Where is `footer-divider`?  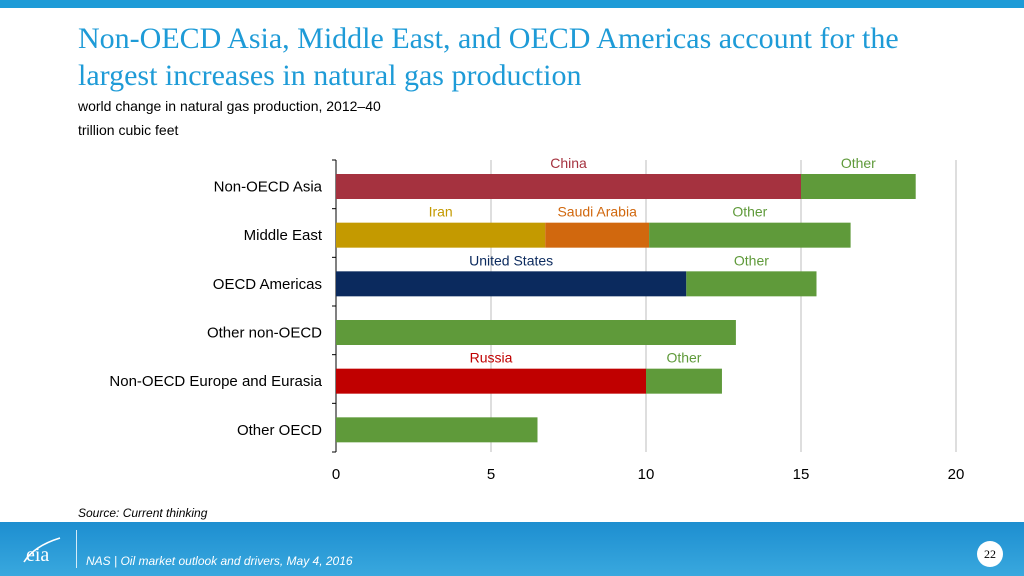 footer-divider is located at coordinates (76, 549).